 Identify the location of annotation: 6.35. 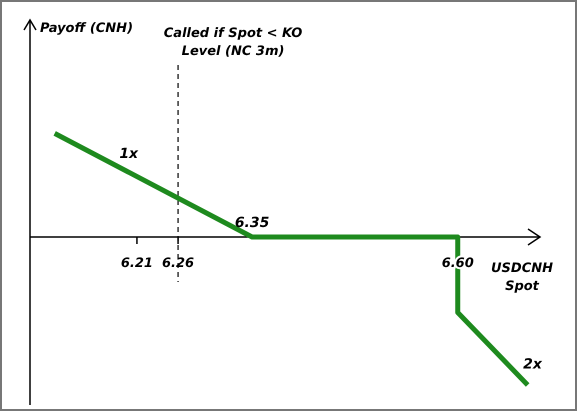
(252, 223).